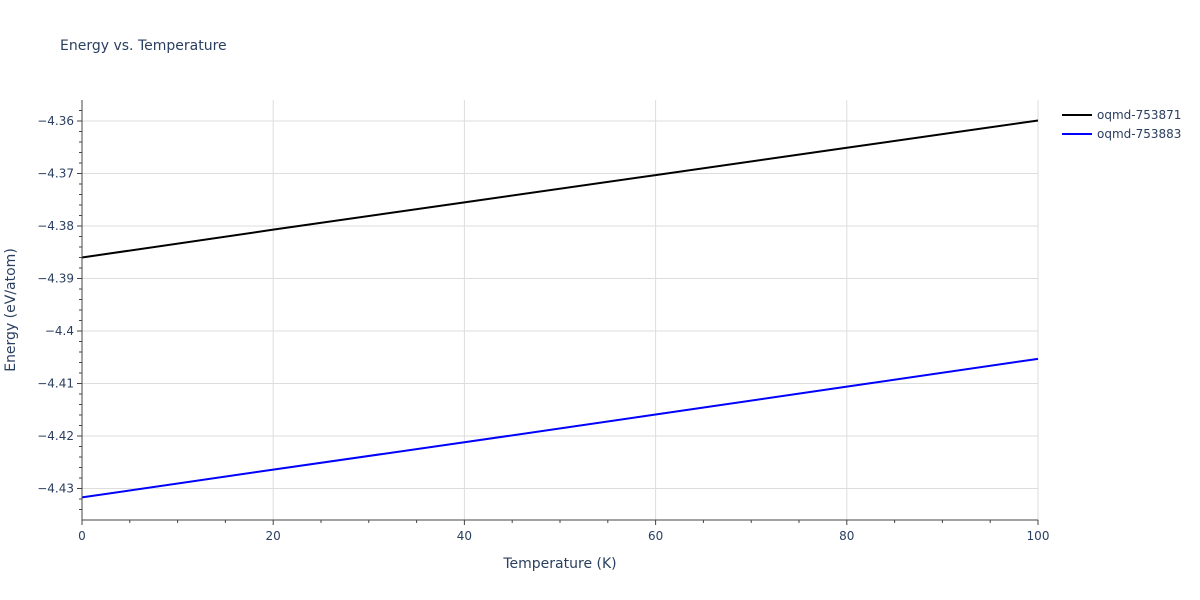 Image resolution: width=1200 pixels, height=600 pixels. I want to click on y-tick-label: −4.42, so click(55, 436).